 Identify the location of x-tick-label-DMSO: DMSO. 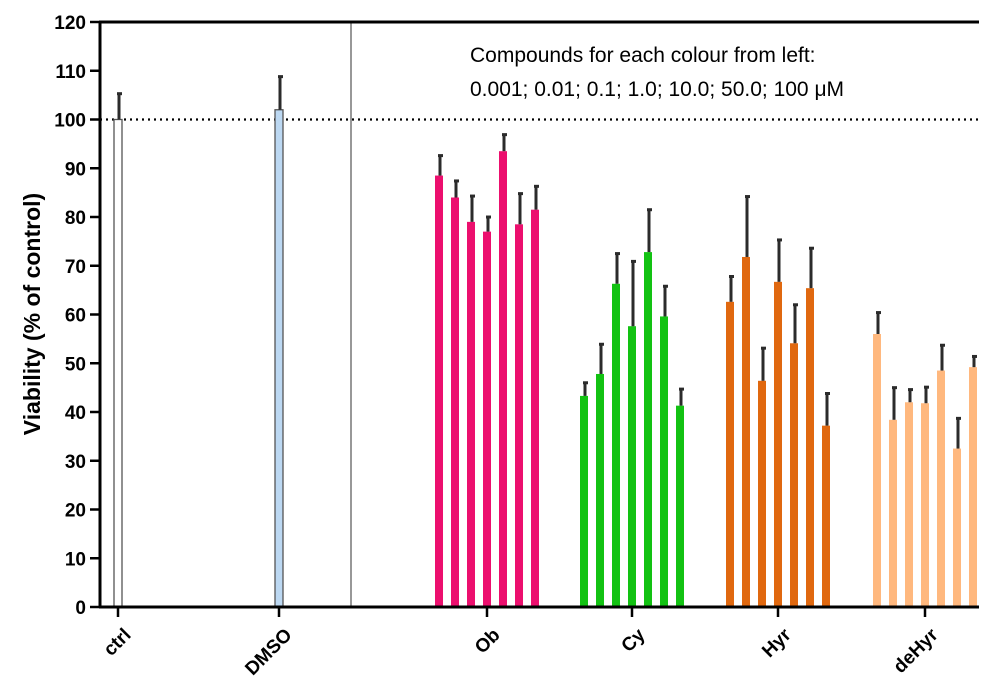
(268, 652).